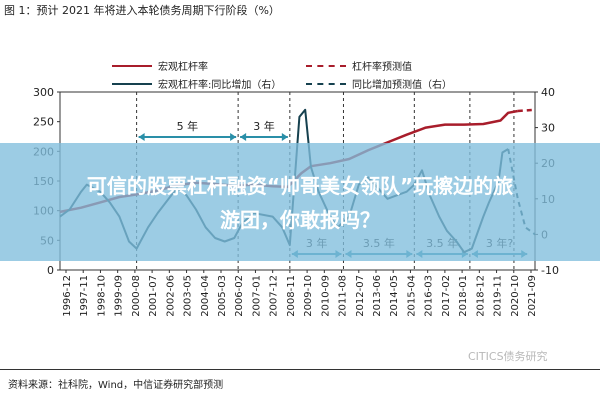 The height and width of the screenshot is (400, 600). What do you see at coordinates (101, 296) in the screenshot?
I see `x-tick-label: 1998-10` at bounding box center [101, 296].